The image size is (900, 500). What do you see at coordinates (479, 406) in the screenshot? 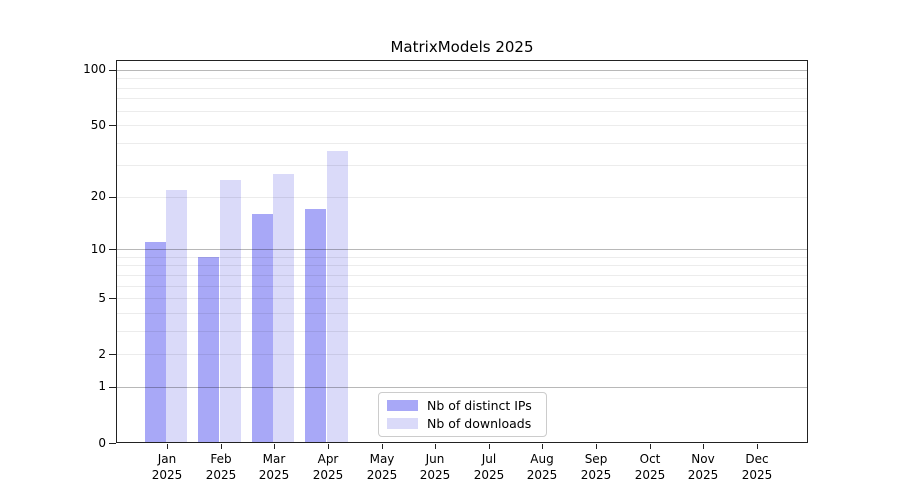
I see `legend-label-distinct-ips: Nb of distinct IPs` at bounding box center [479, 406].